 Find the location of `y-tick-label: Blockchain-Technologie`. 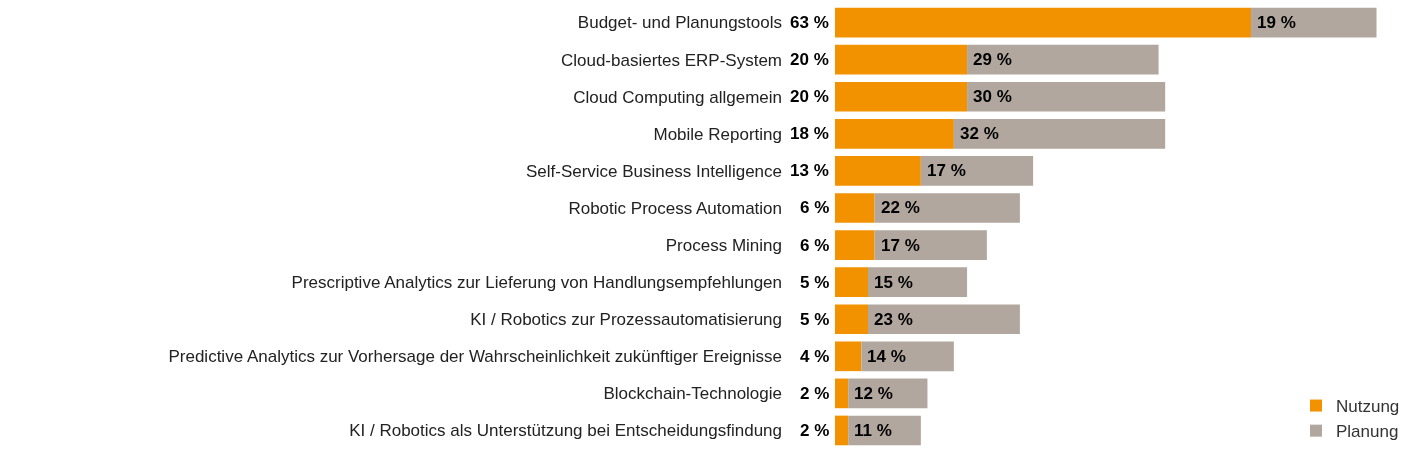

y-tick-label: Blockchain-Technologie is located at coordinates (692, 394).